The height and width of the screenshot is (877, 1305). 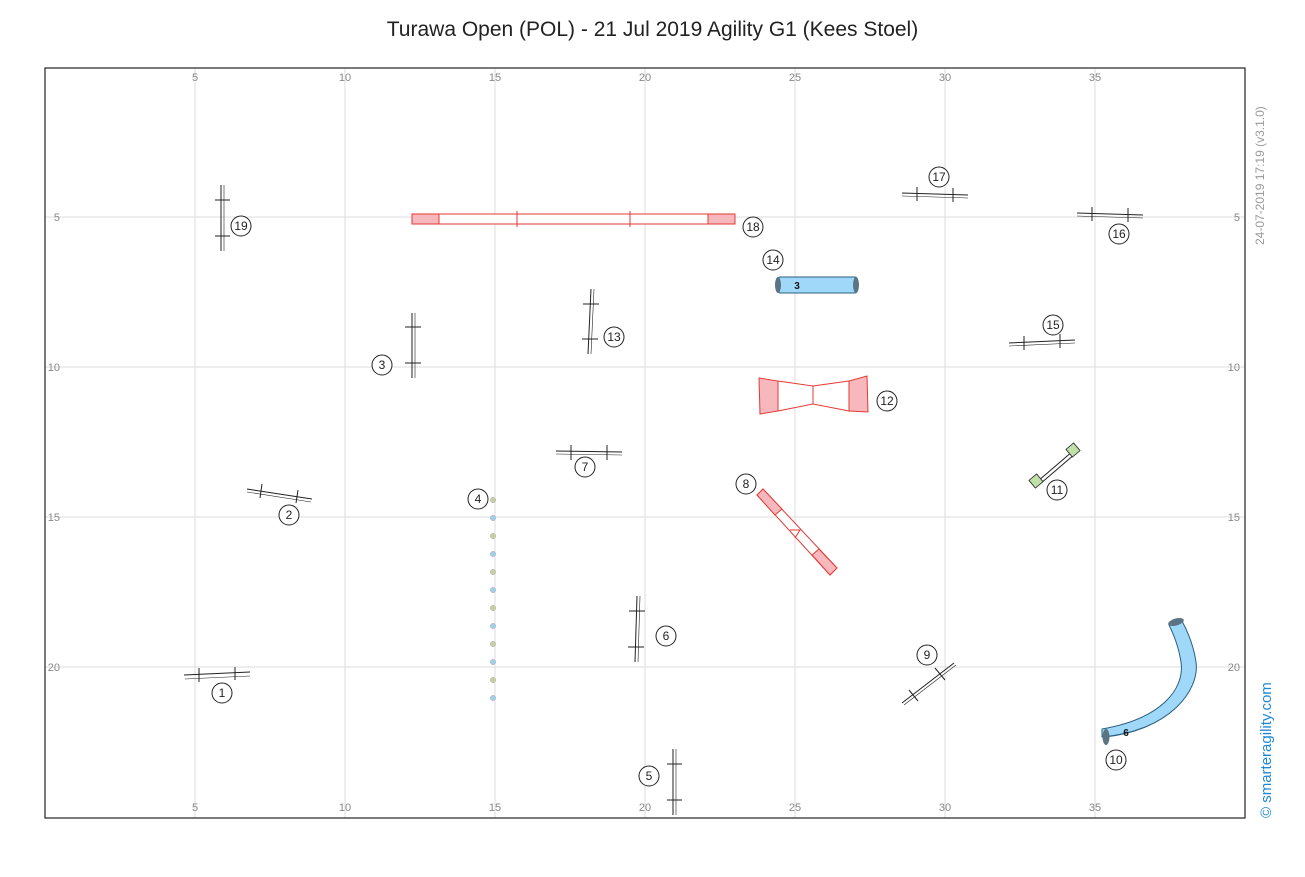 I want to click on brand-link: © smarteragility.com, so click(x=1266, y=750).